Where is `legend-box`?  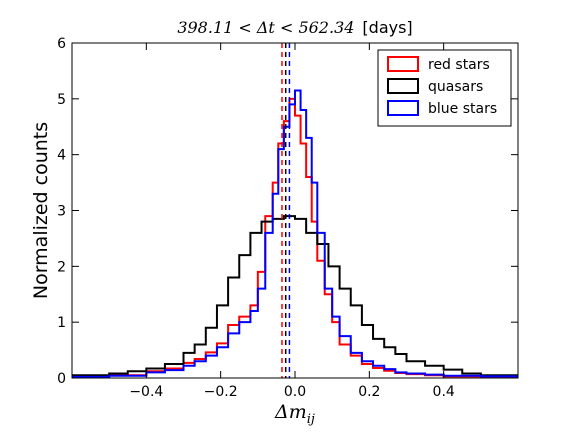
legend-box is located at coordinates (444, 88).